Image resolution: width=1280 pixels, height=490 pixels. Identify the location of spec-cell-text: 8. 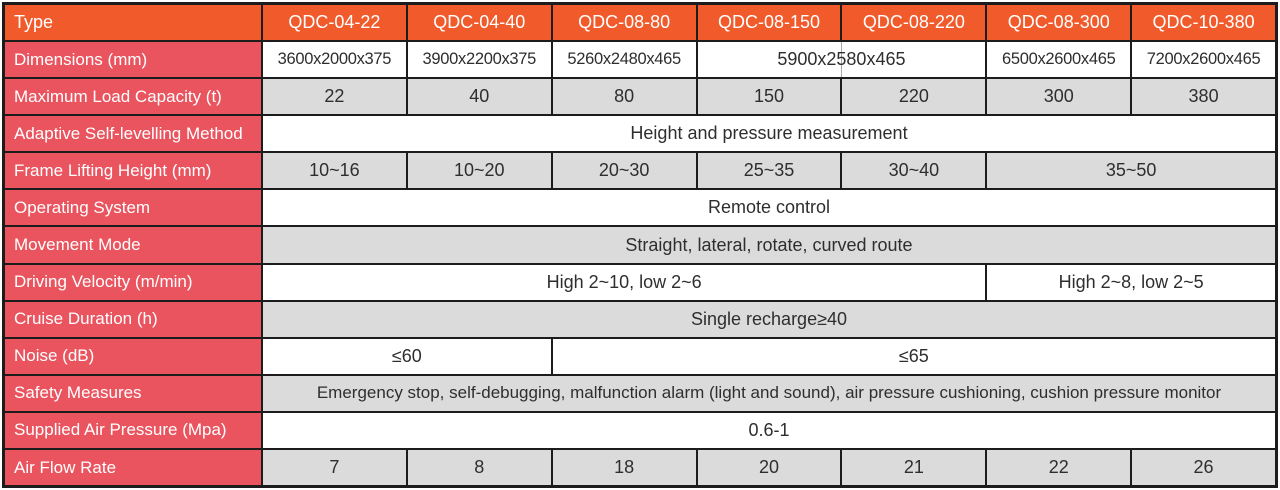
(479, 467).